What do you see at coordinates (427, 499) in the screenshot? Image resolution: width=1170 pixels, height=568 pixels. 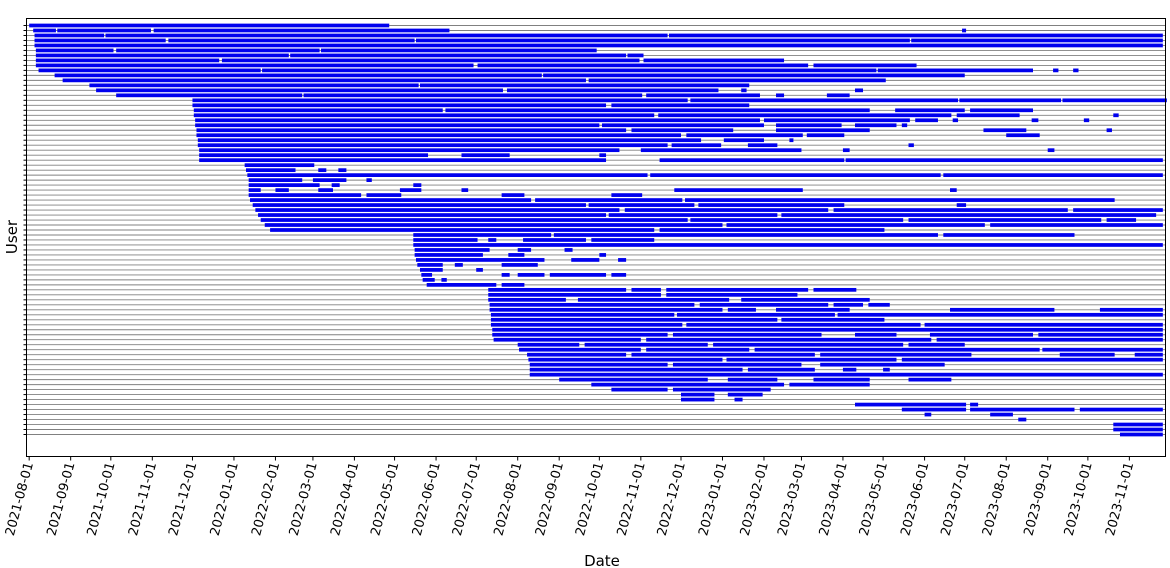 I see `x-tick-label: 2022-06-01` at bounding box center [427, 499].